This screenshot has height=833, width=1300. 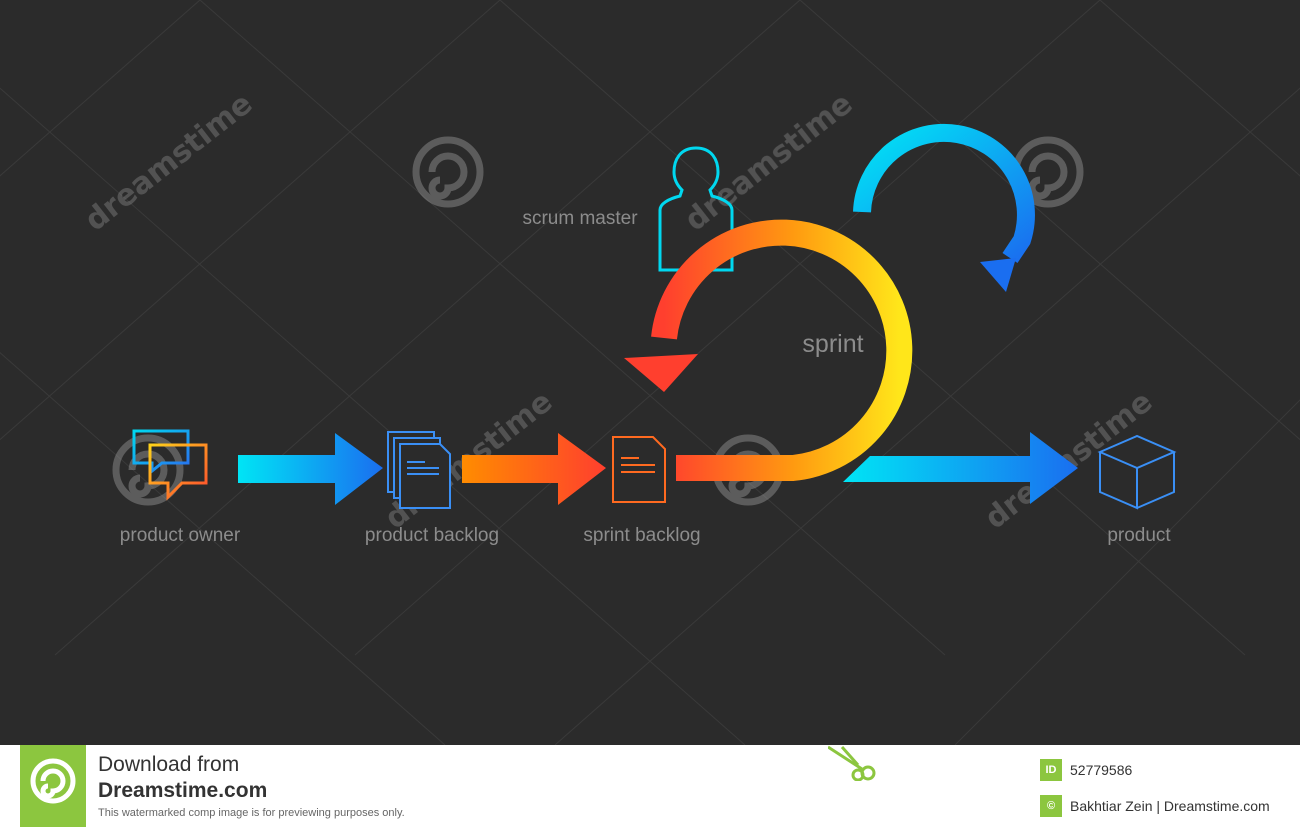 I want to click on product-owner-label: product owner, so click(x=180, y=535).